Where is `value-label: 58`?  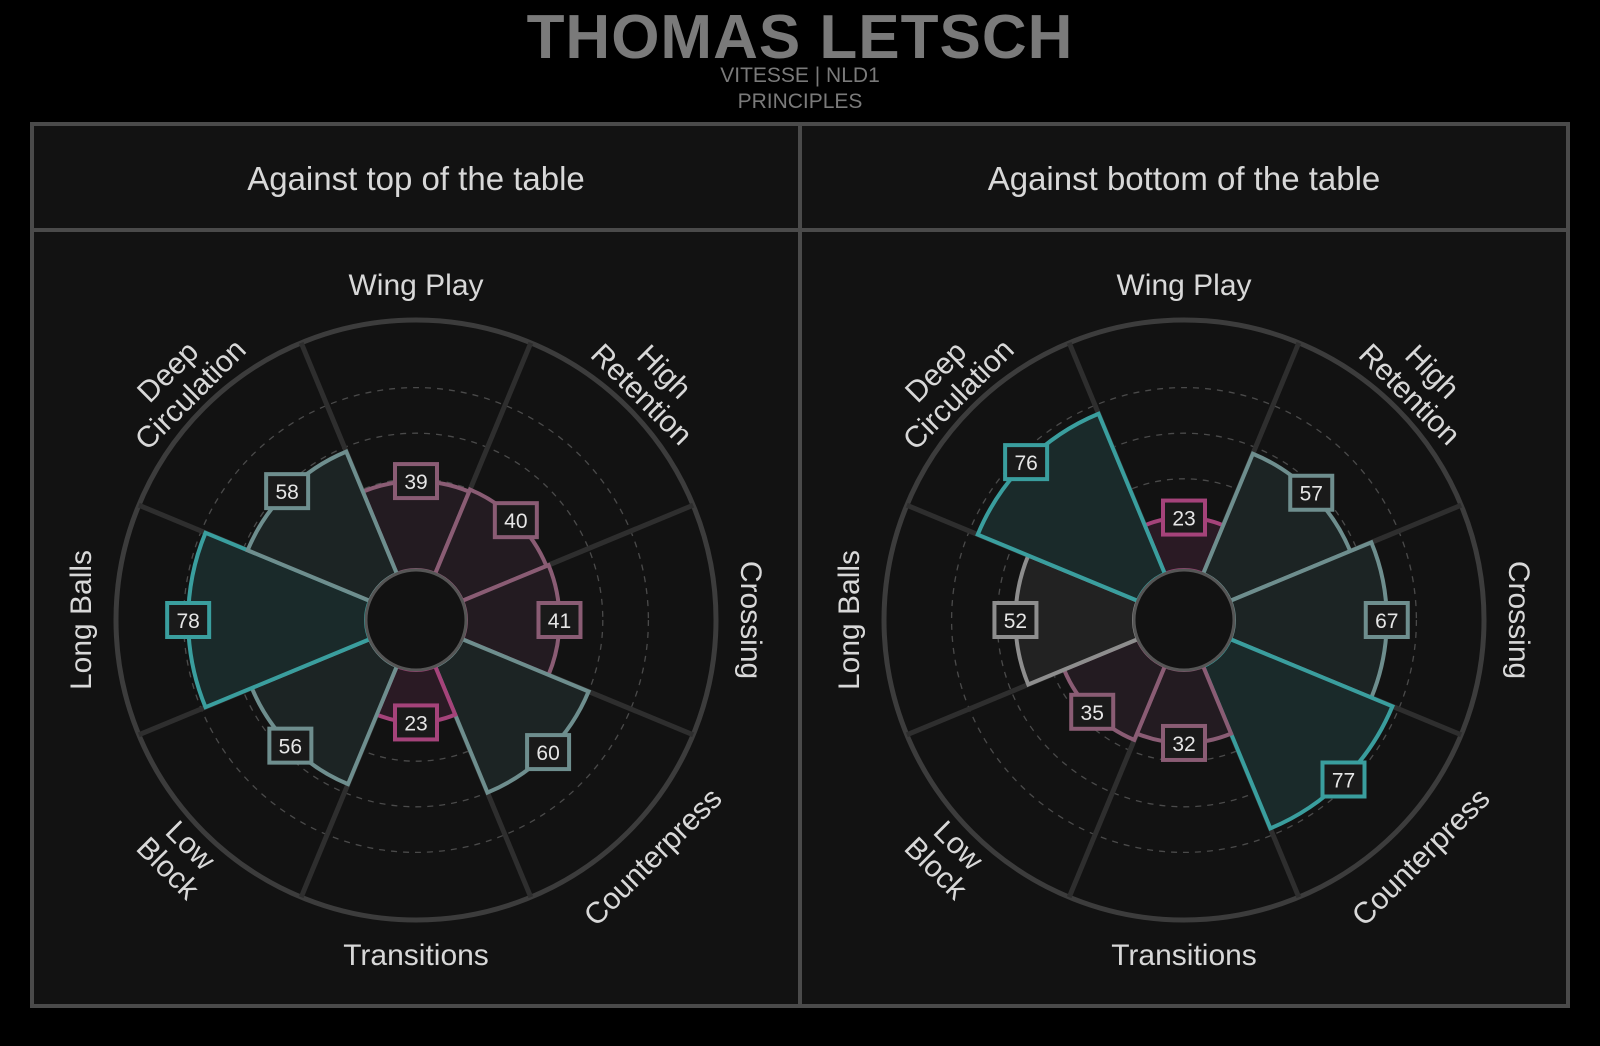 value-label: 58 is located at coordinates (286, 492).